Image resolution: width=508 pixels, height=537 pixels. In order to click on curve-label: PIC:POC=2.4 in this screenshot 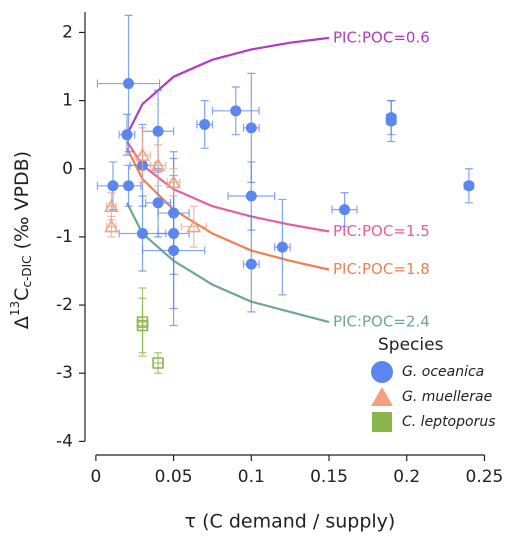, I will do `click(381, 322)`.